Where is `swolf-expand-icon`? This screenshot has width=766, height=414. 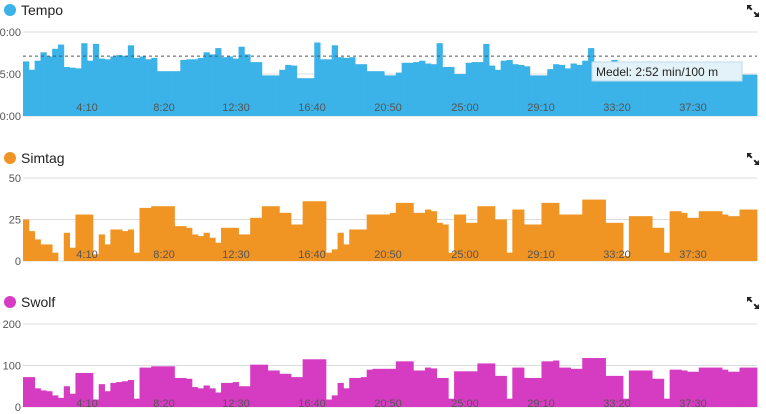
swolf-expand-icon is located at coordinates (753, 303).